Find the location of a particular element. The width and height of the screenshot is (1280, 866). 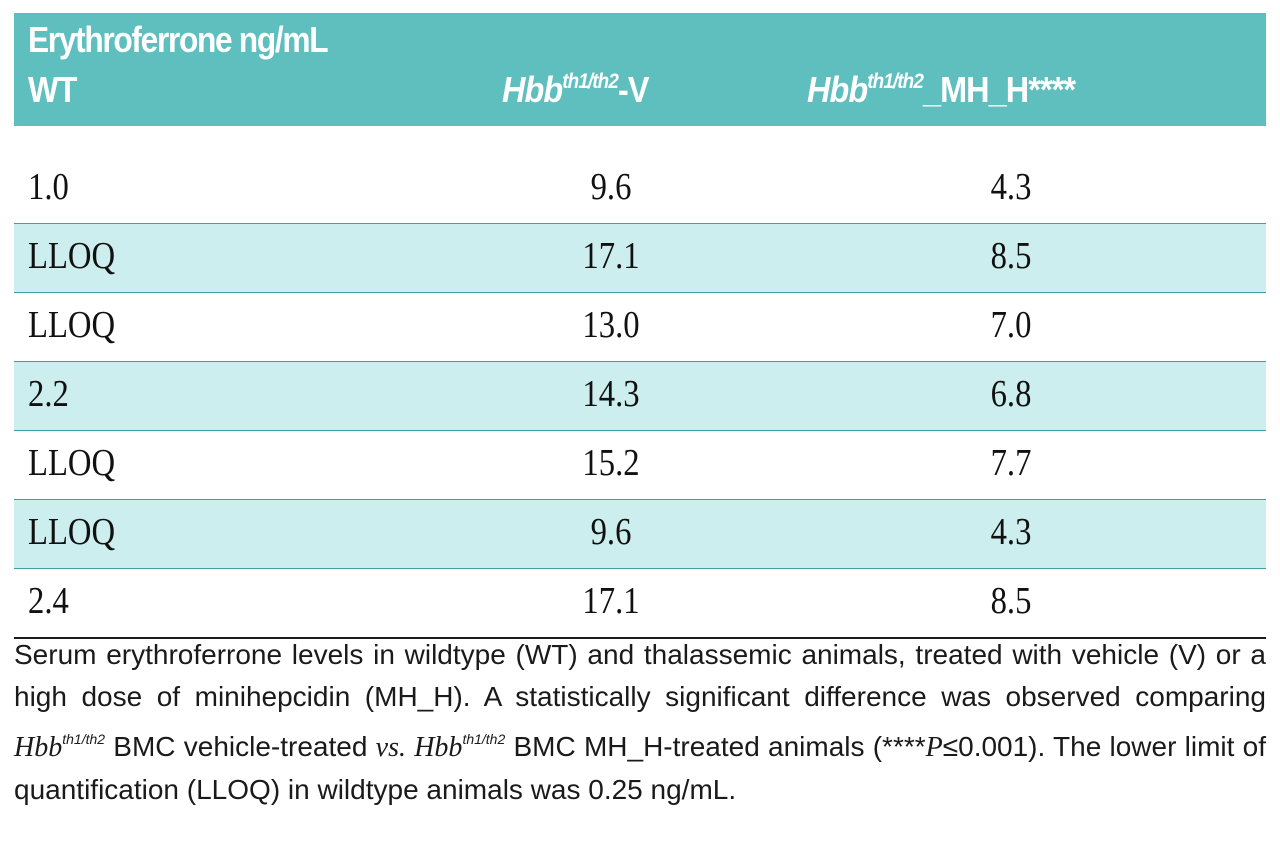

column-header-minihepcidin: Hbbth1/th2_MH_H**** is located at coordinates (941, 90).